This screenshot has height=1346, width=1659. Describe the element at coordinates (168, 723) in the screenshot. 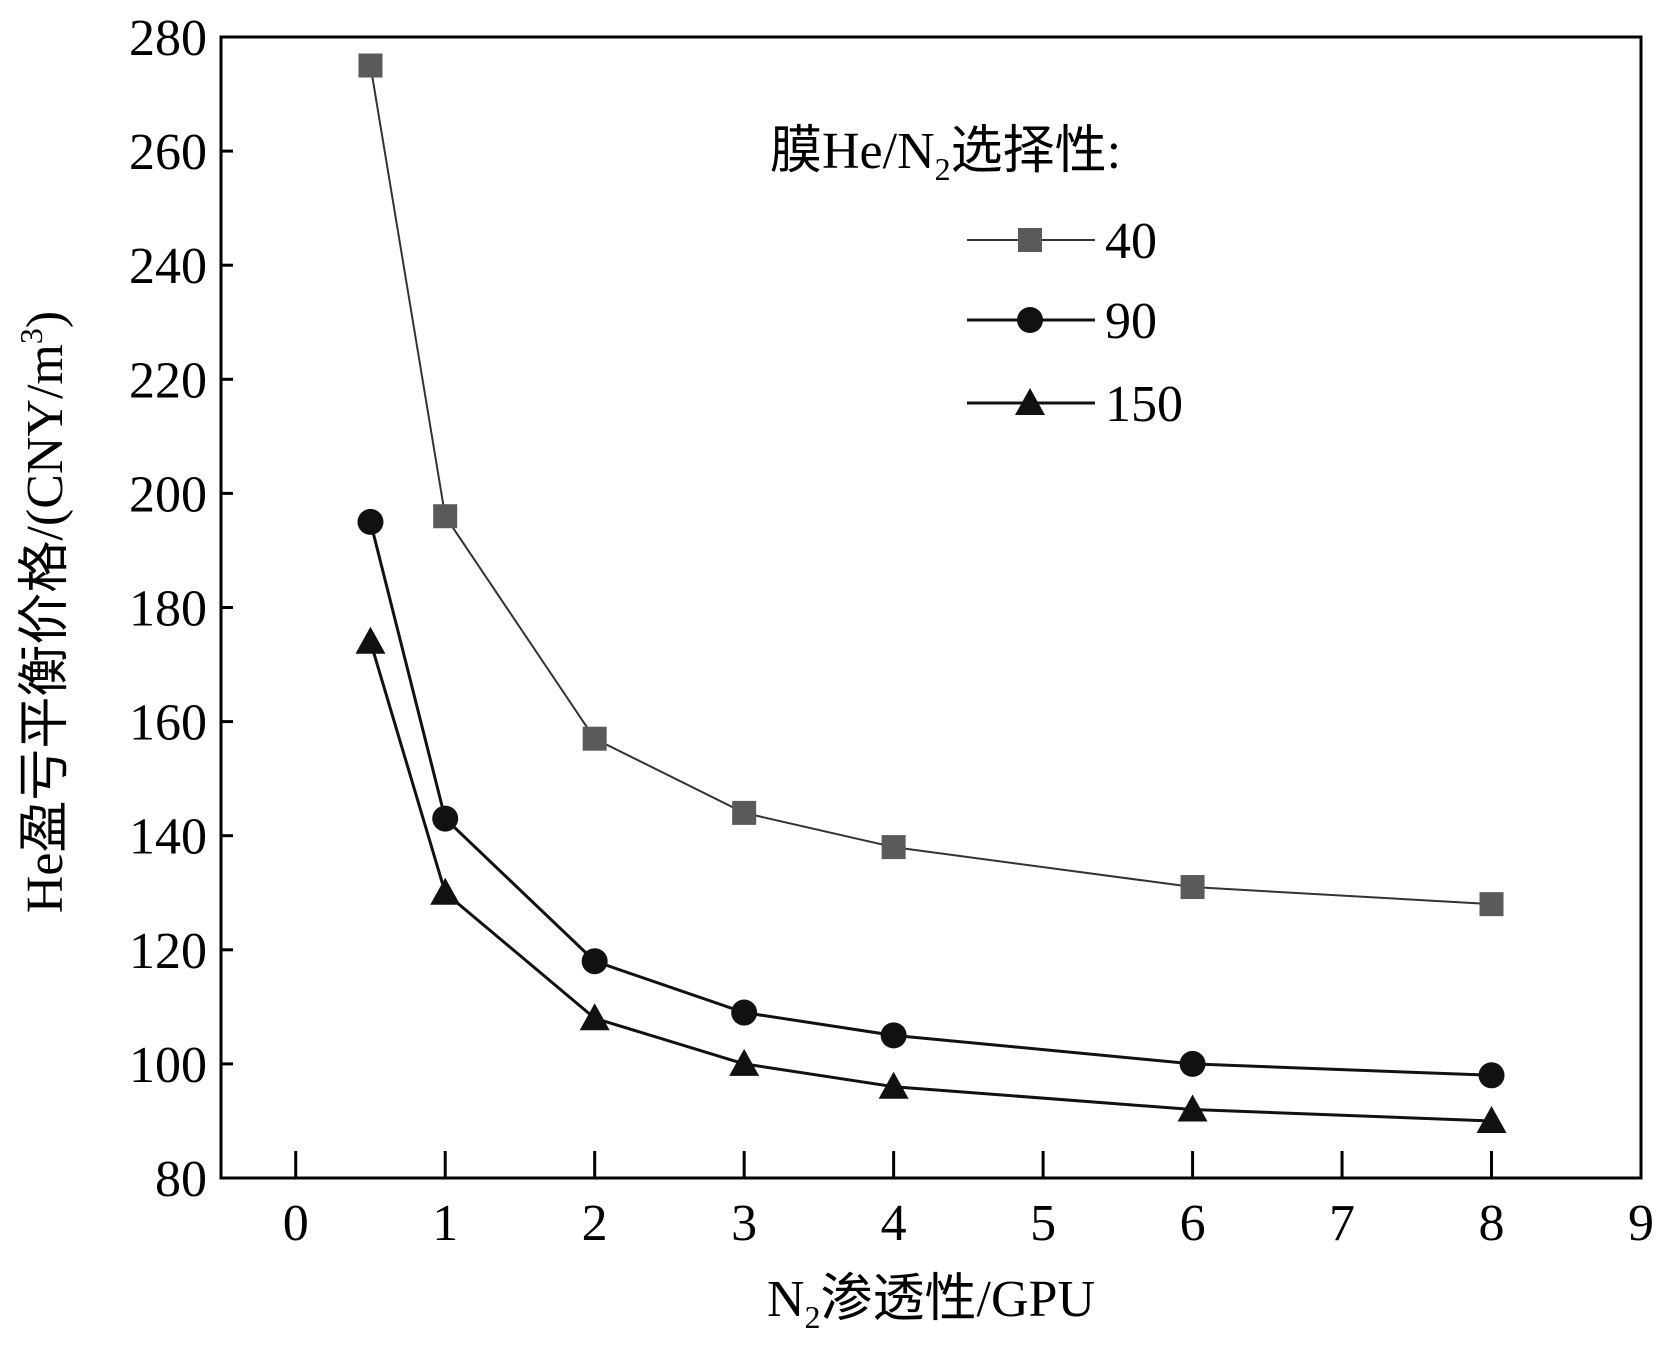

I see `y-tick-label: 160` at that location.